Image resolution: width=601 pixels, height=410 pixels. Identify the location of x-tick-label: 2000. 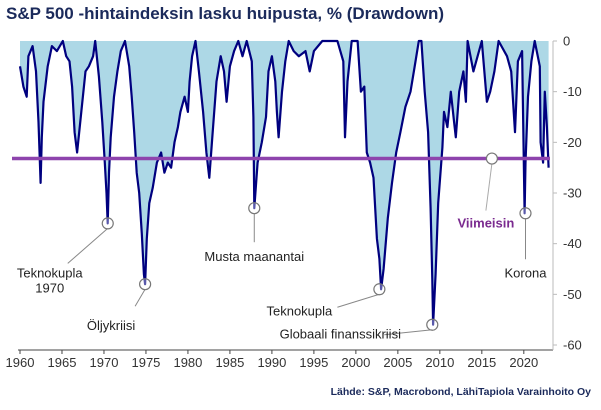
(355, 362).